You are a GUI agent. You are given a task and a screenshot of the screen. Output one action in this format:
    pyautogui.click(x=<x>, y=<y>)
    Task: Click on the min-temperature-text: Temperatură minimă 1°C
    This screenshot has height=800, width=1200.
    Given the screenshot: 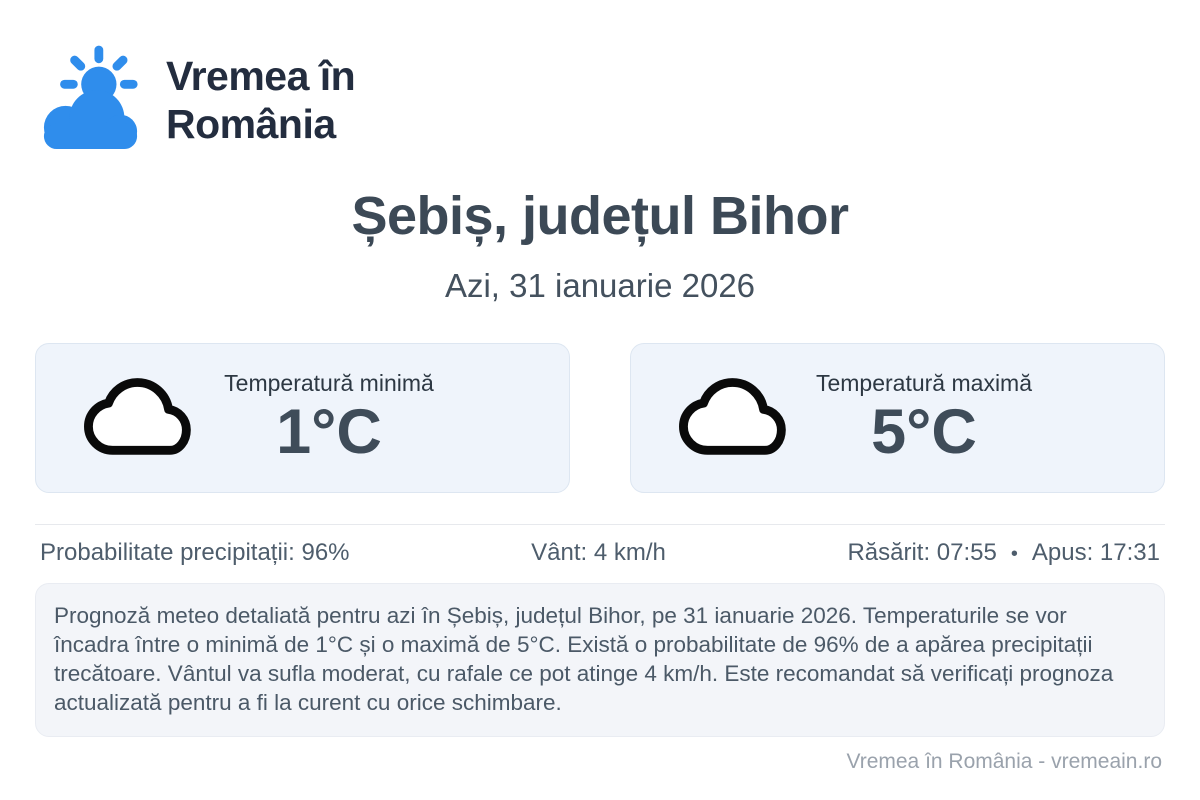 What is the action you would take?
    pyautogui.click(x=373, y=417)
    